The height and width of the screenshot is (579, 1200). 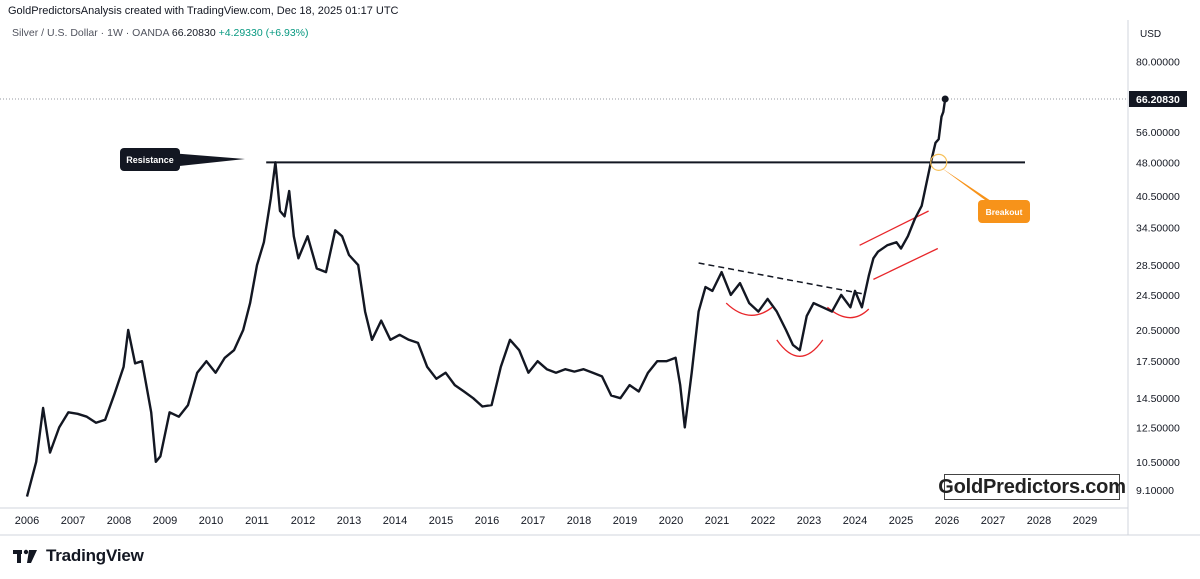 I want to click on resistance-label: Resistance, so click(x=150, y=160).